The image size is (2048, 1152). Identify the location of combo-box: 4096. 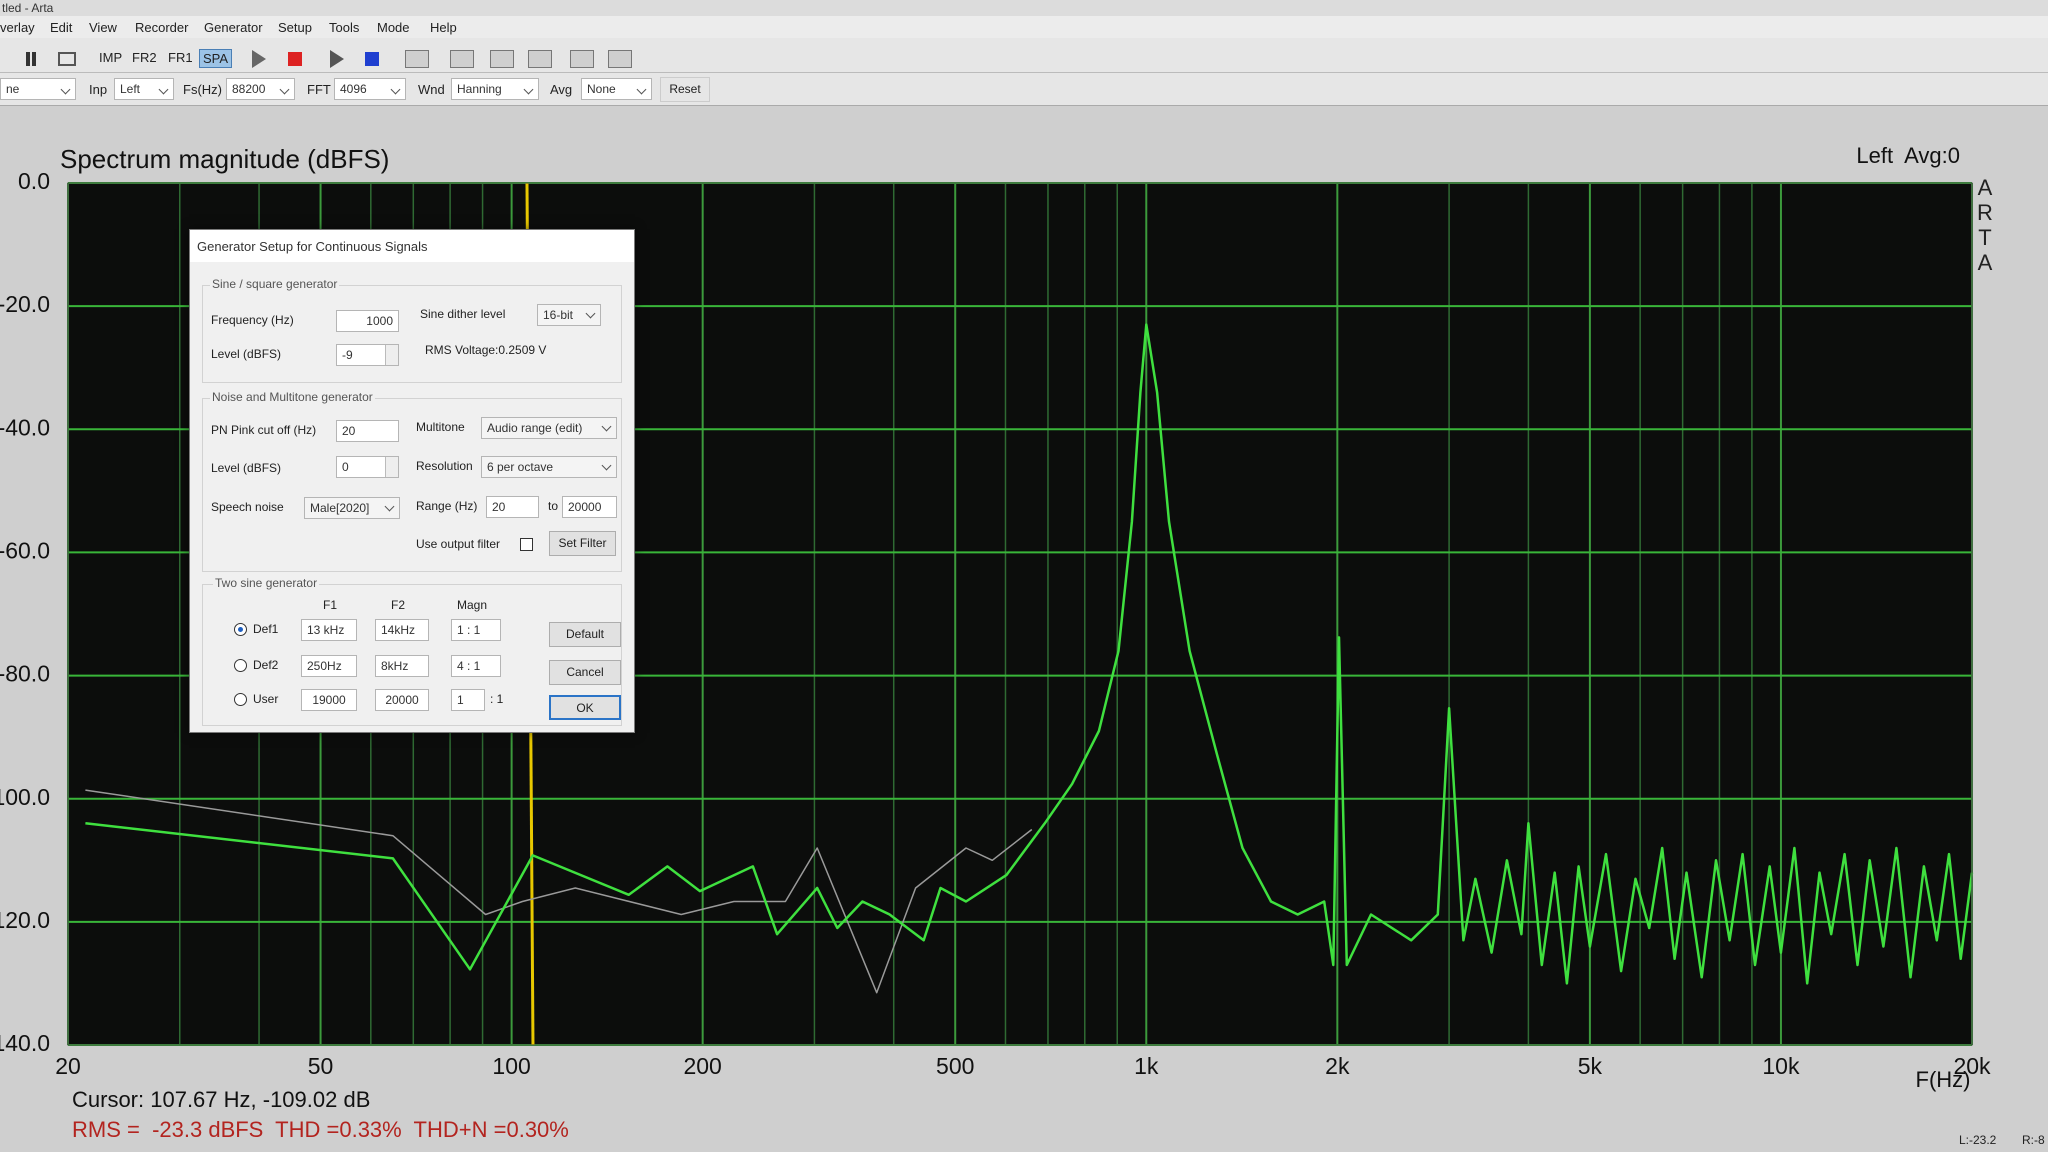
(370, 89).